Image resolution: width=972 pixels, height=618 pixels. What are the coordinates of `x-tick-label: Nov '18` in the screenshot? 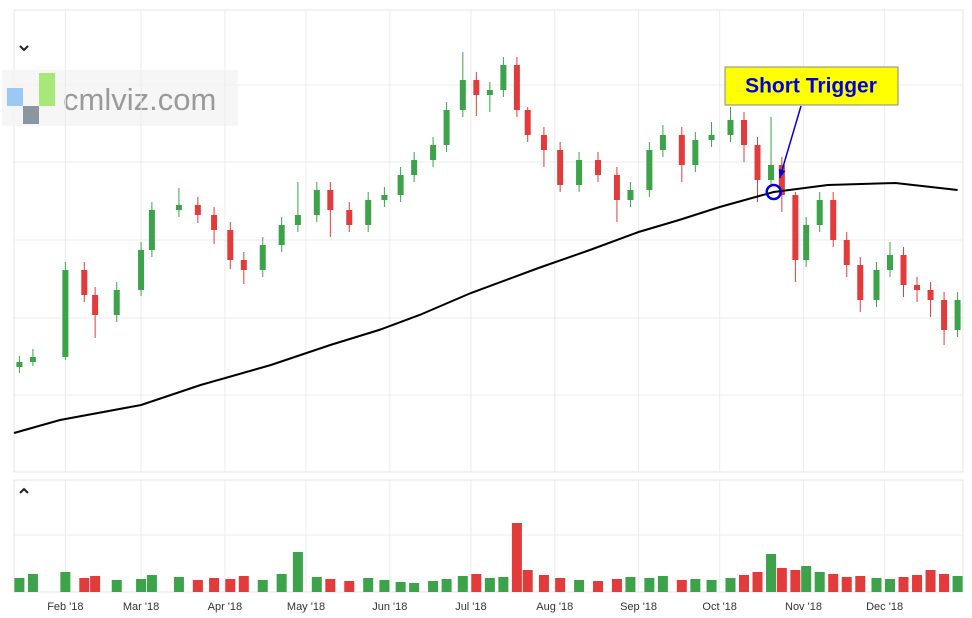 It's located at (803, 607).